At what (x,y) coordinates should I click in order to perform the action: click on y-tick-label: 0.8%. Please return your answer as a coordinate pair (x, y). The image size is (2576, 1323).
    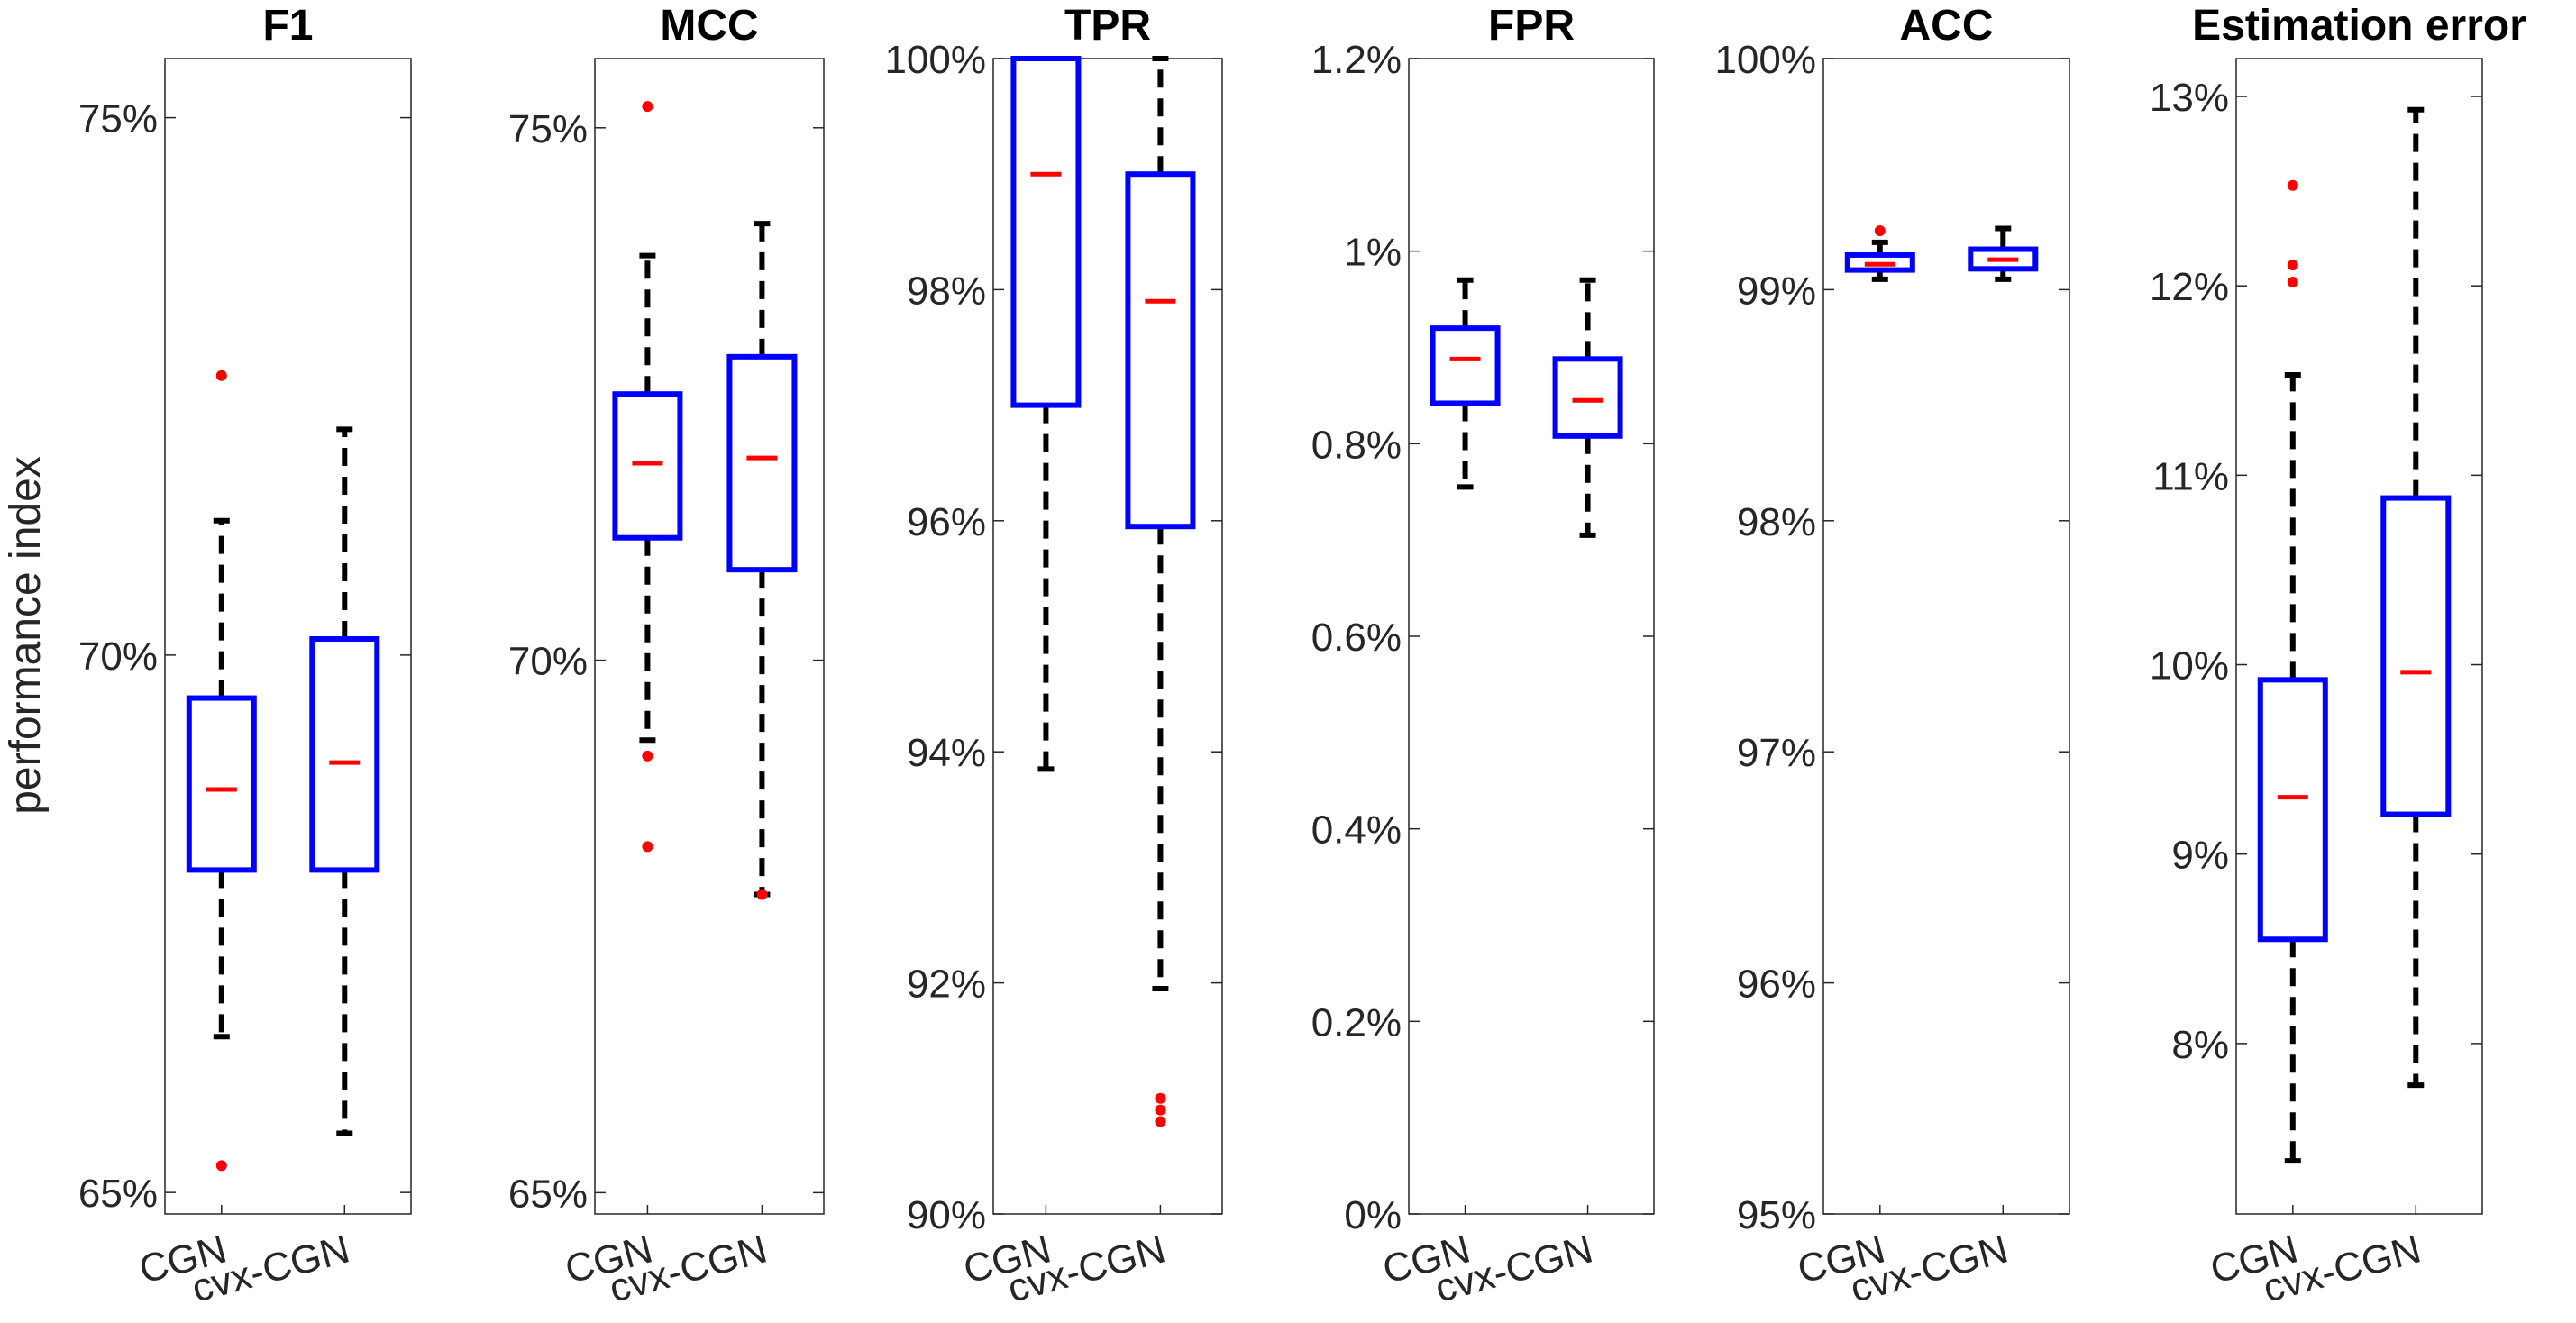
    Looking at the image, I should click on (1356, 445).